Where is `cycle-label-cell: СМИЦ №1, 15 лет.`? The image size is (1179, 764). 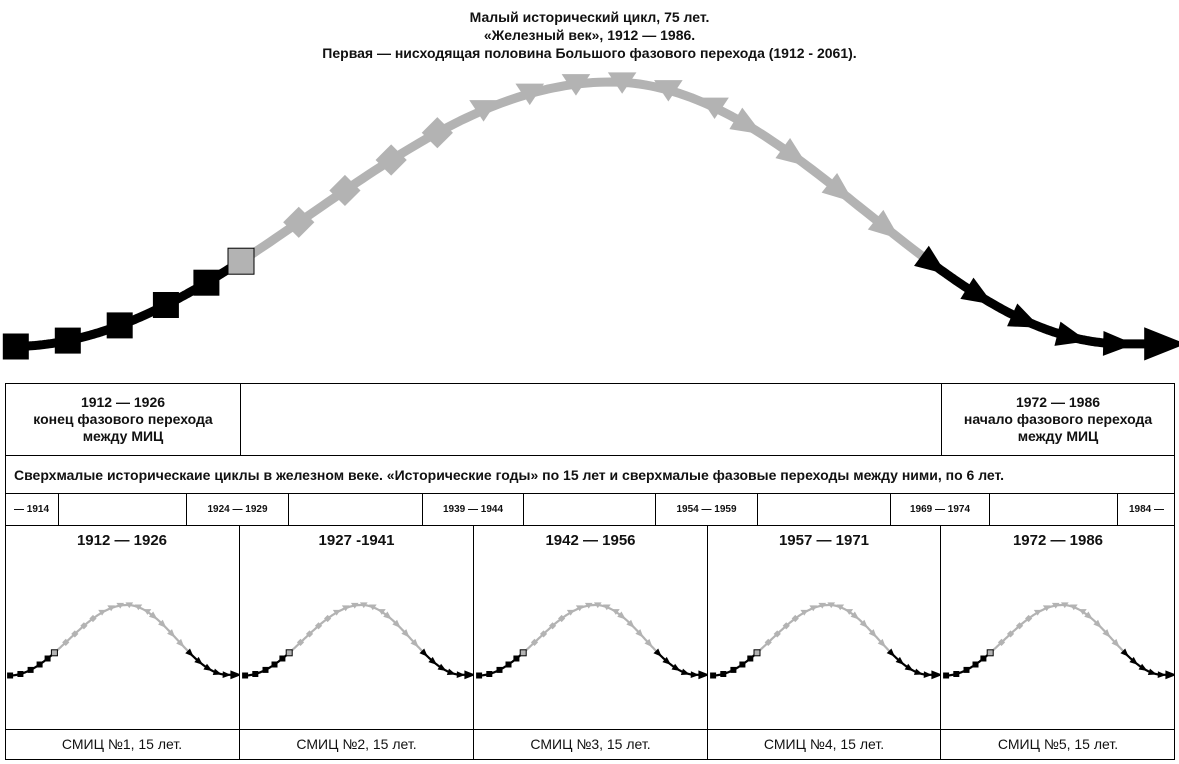 cycle-label-cell: СМИЦ №1, 15 лет. is located at coordinates (122, 744).